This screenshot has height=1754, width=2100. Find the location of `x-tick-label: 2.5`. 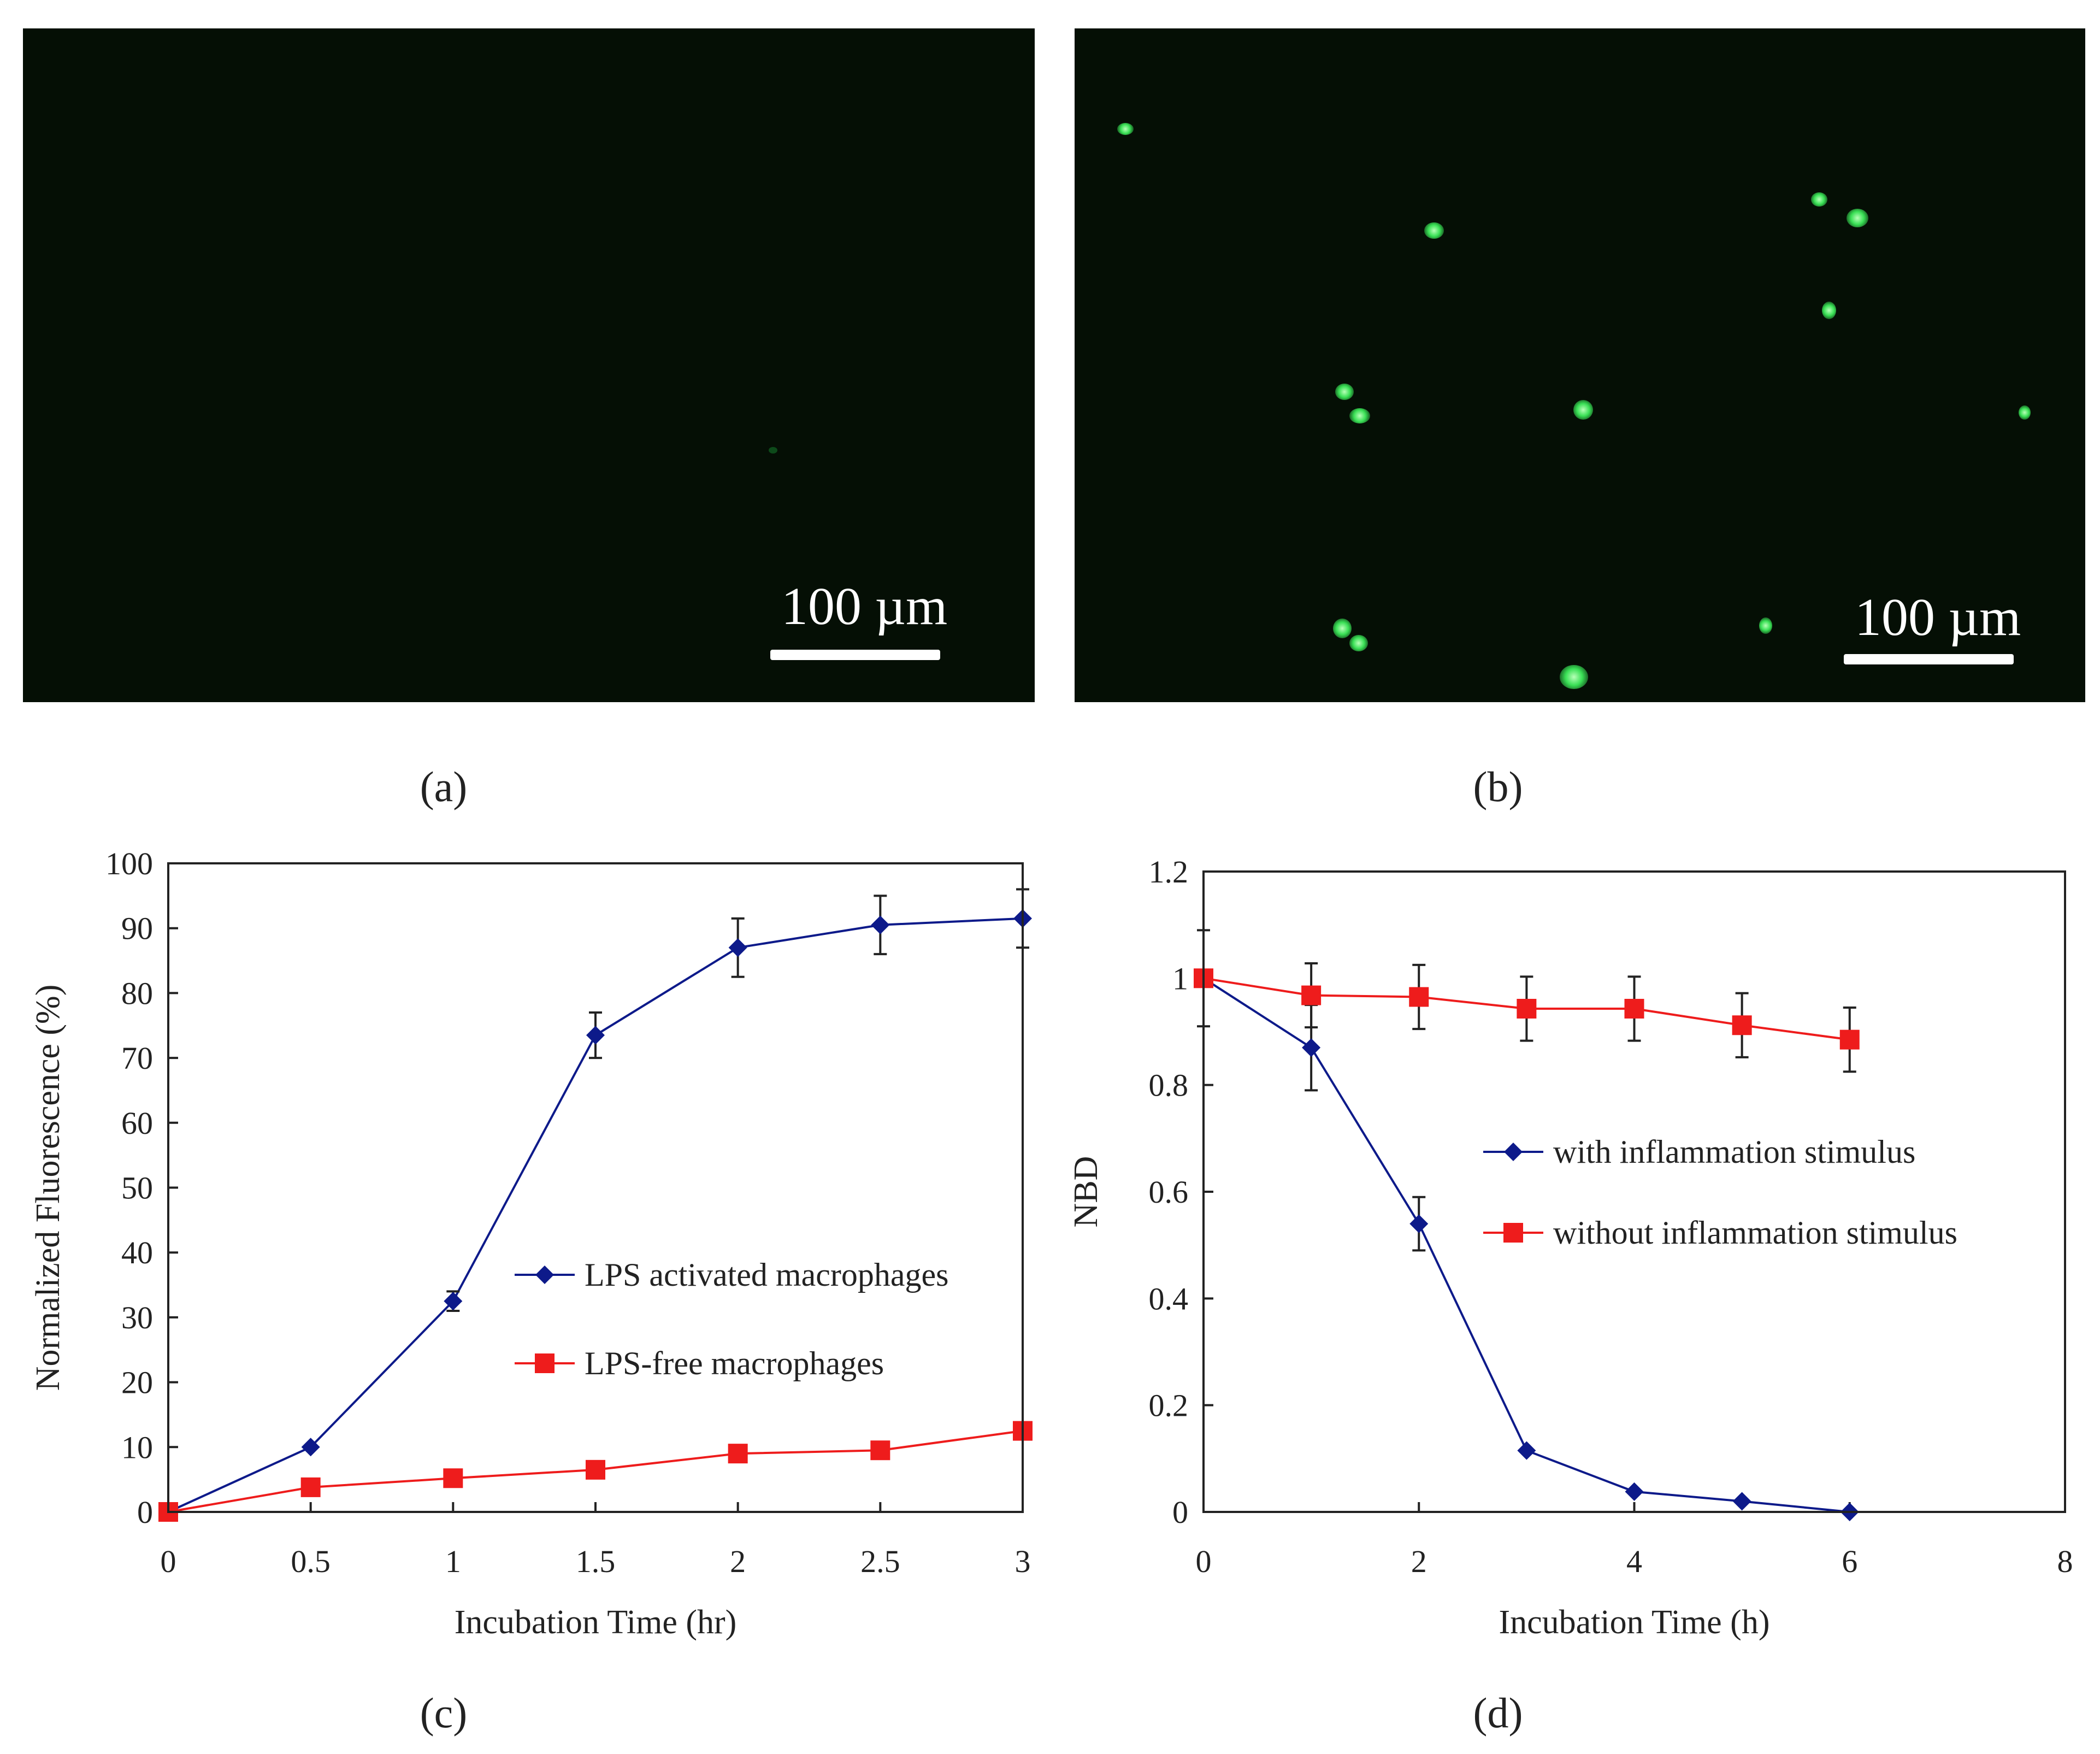

x-tick-label: 2.5 is located at coordinates (880, 1562).